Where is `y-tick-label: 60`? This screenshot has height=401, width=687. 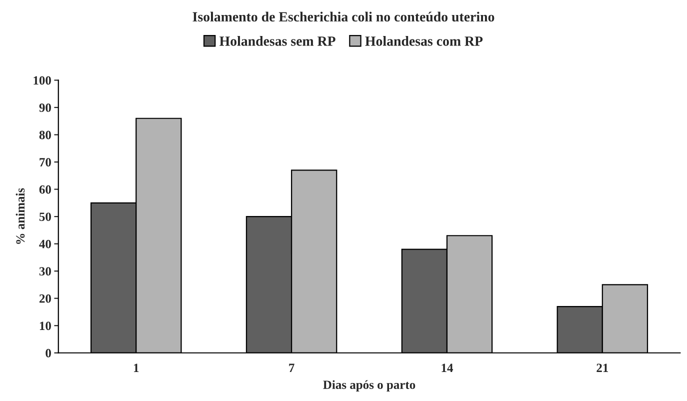
y-tick-label: 60 is located at coordinates (45, 189).